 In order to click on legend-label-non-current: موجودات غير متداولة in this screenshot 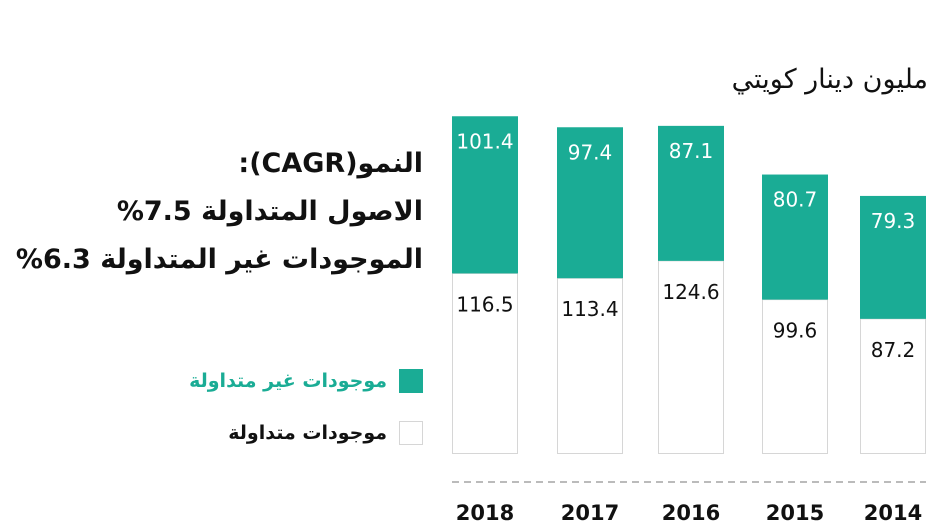, I will do `click(288, 381)`.